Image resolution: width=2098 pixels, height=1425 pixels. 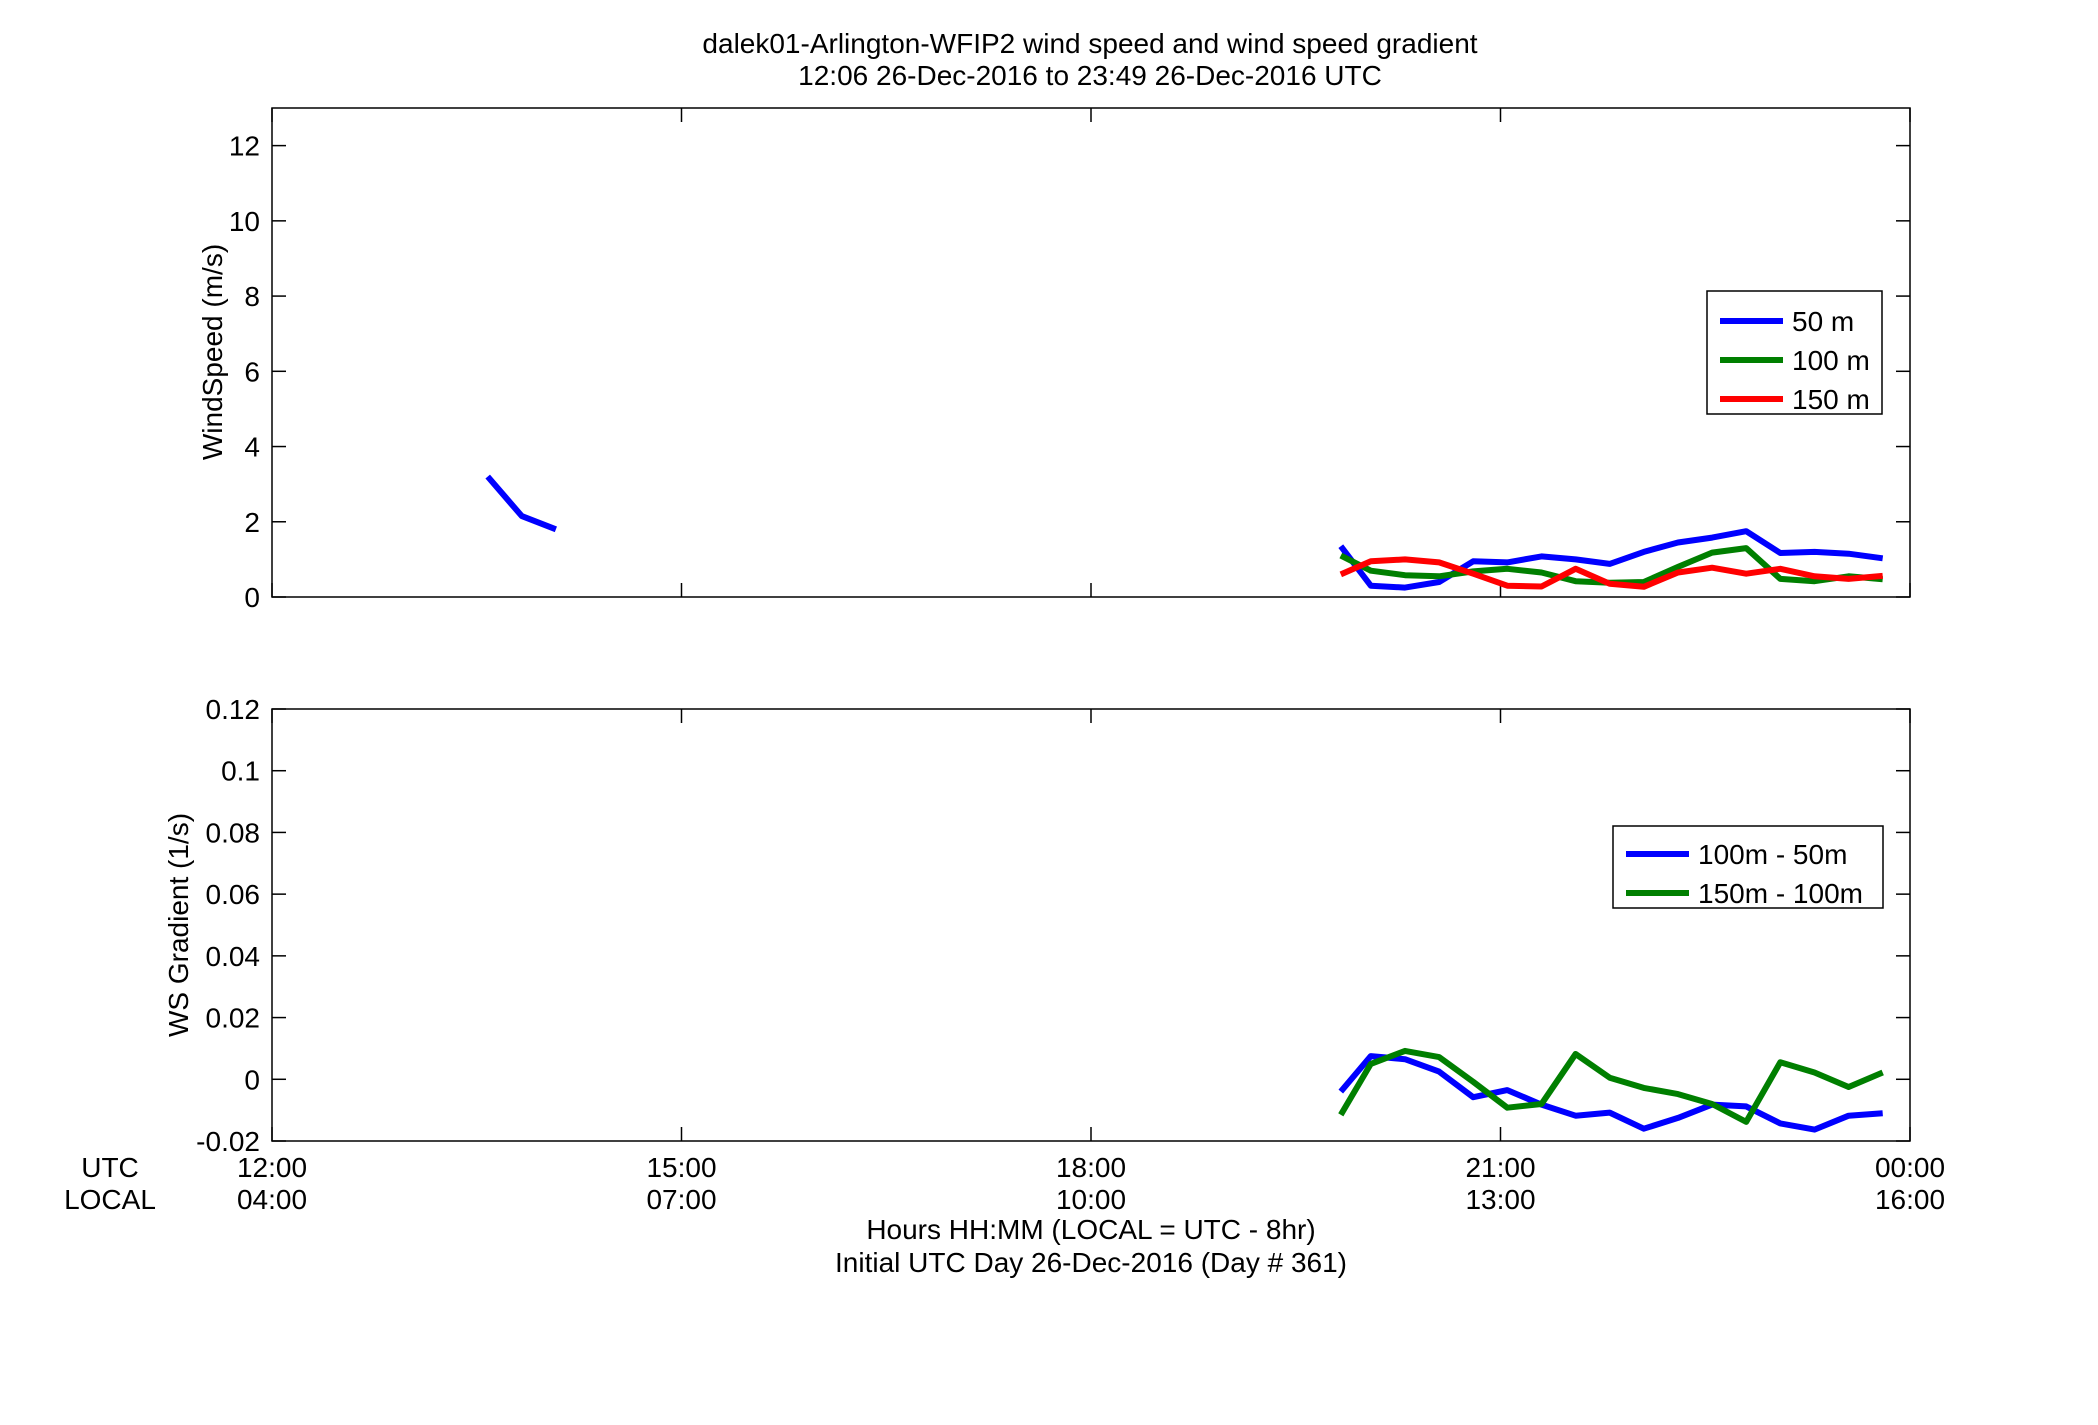 I want to click on y-tick-label: 0.12, so click(x=233, y=709).